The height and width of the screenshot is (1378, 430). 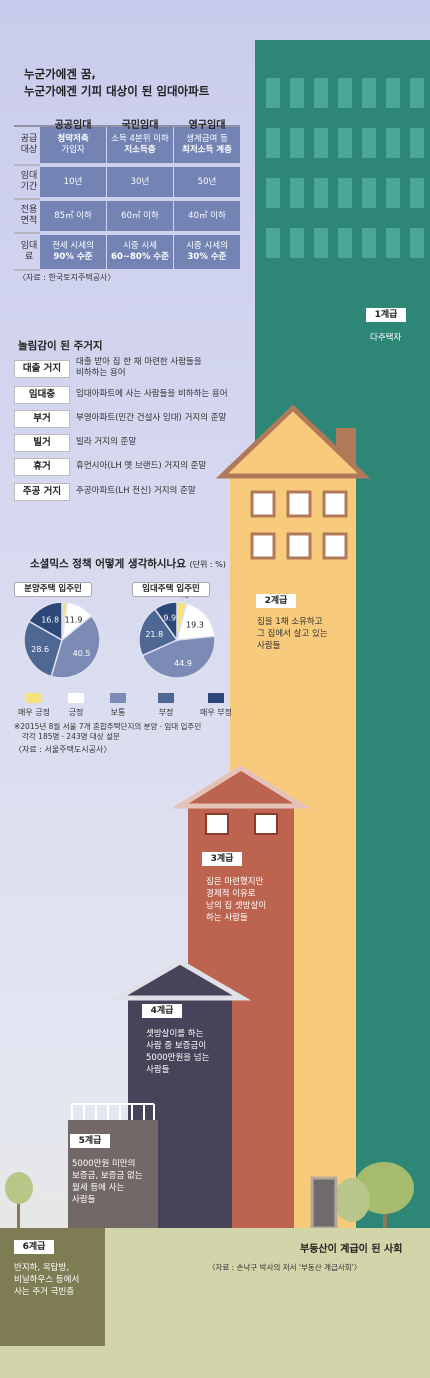 What do you see at coordinates (42, 419) in the screenshot?
I see `slang-tag: 부거` at bounding box center [42, 419].